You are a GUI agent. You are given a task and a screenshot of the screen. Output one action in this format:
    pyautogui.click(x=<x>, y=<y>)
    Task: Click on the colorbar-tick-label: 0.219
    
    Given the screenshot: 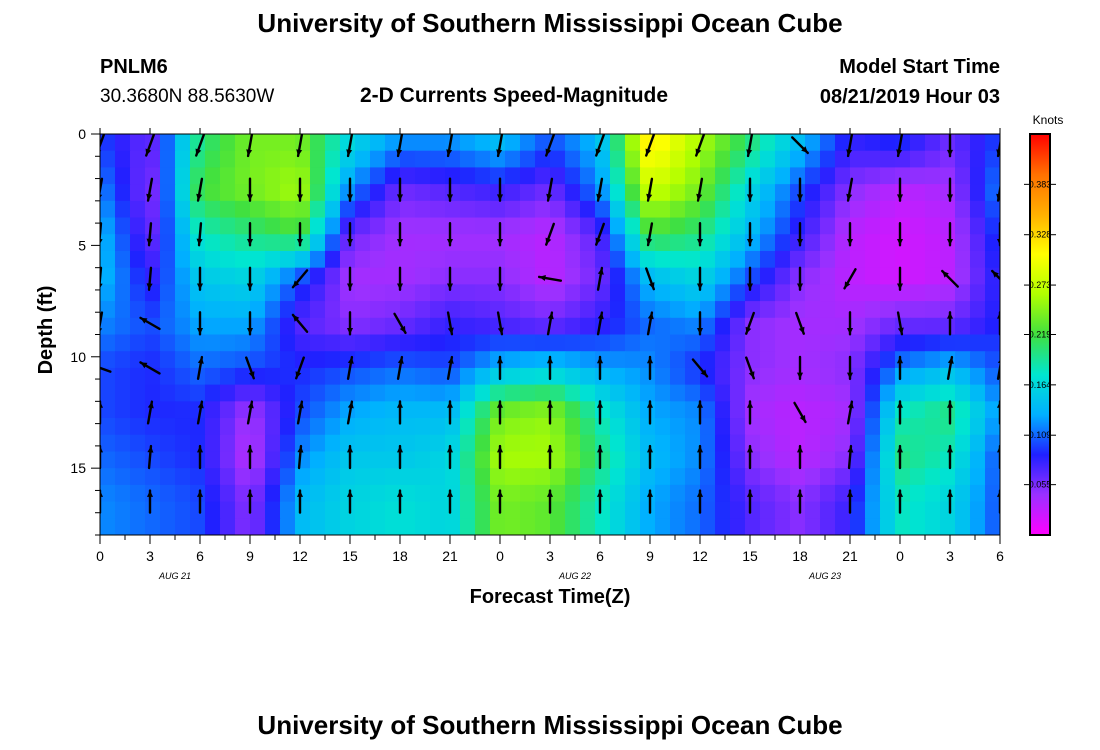 What is the action you would take?
    pyautogui.click(x=1040, y=335)
    